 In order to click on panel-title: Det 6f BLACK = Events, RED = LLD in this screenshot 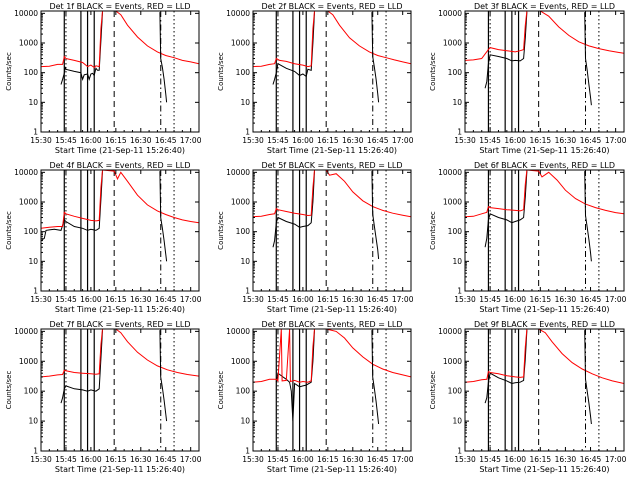, I will do `click(544, 165)`.